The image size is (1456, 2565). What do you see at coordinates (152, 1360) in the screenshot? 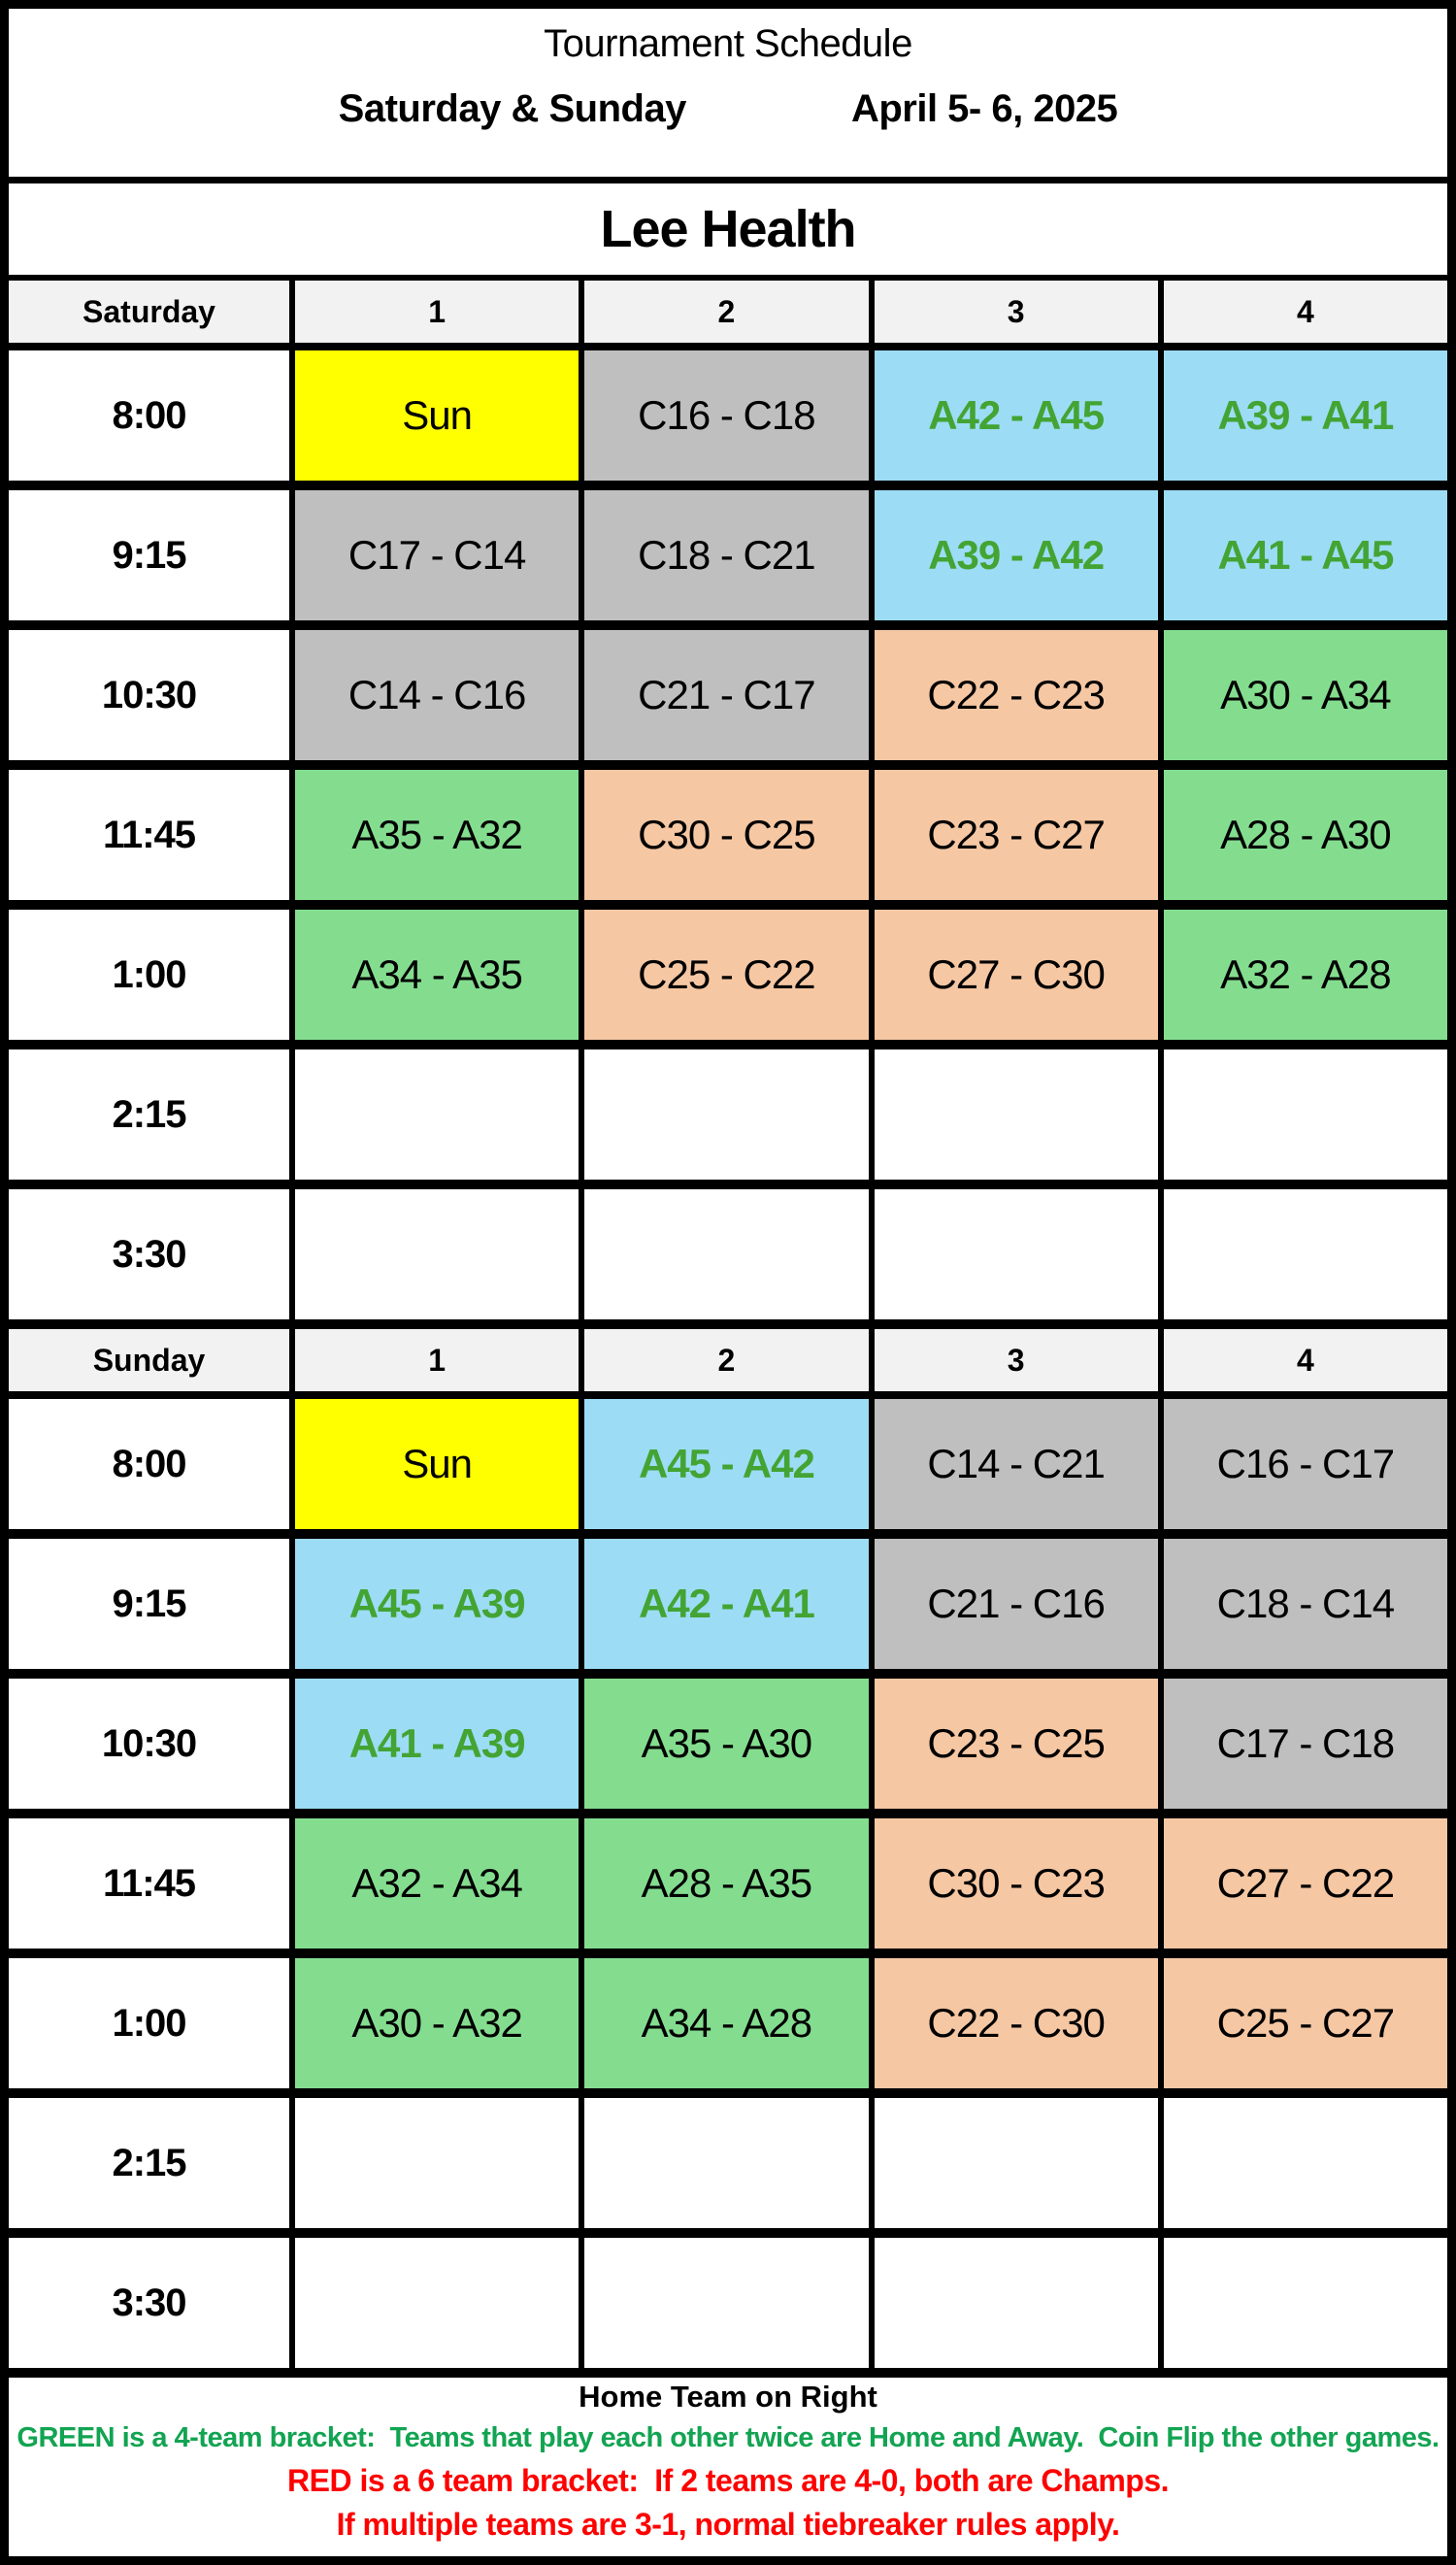
I see `day-label: Sunday` at bounding box center [152, 1360].